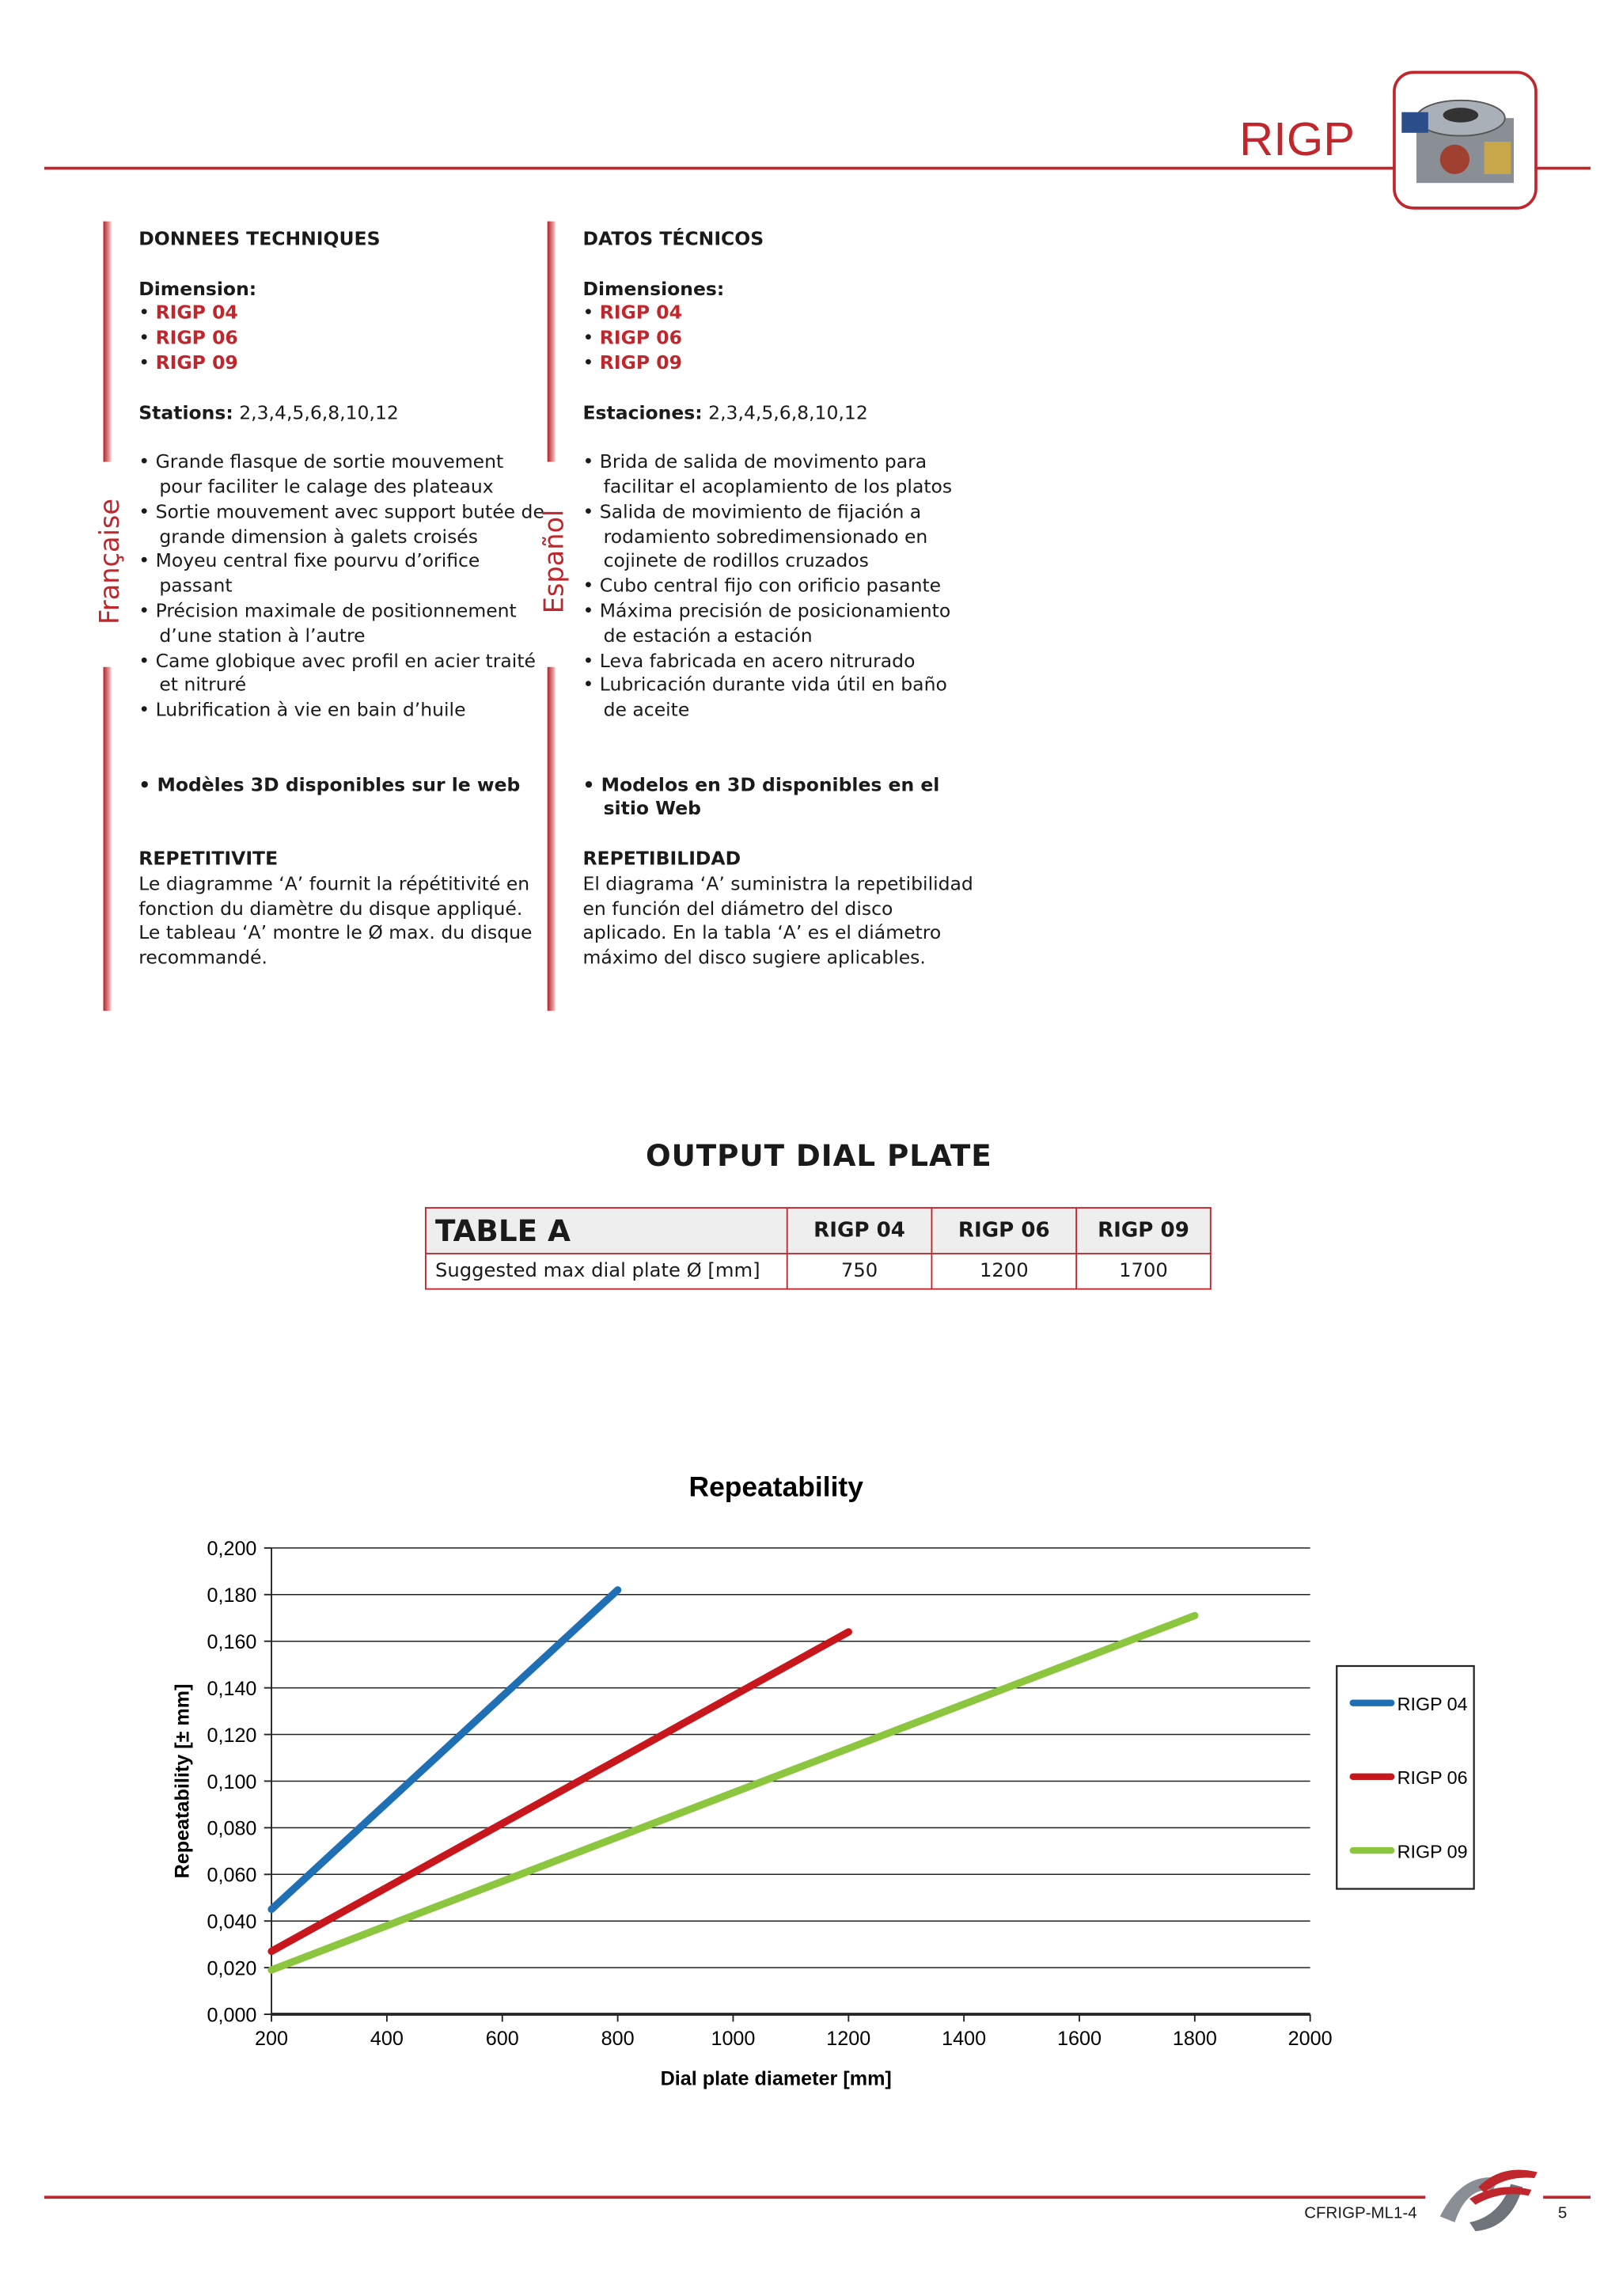 Image resolution: width=1623 pixels, height=2296 pixels. I want to click on product-image, so click(1466, 140).